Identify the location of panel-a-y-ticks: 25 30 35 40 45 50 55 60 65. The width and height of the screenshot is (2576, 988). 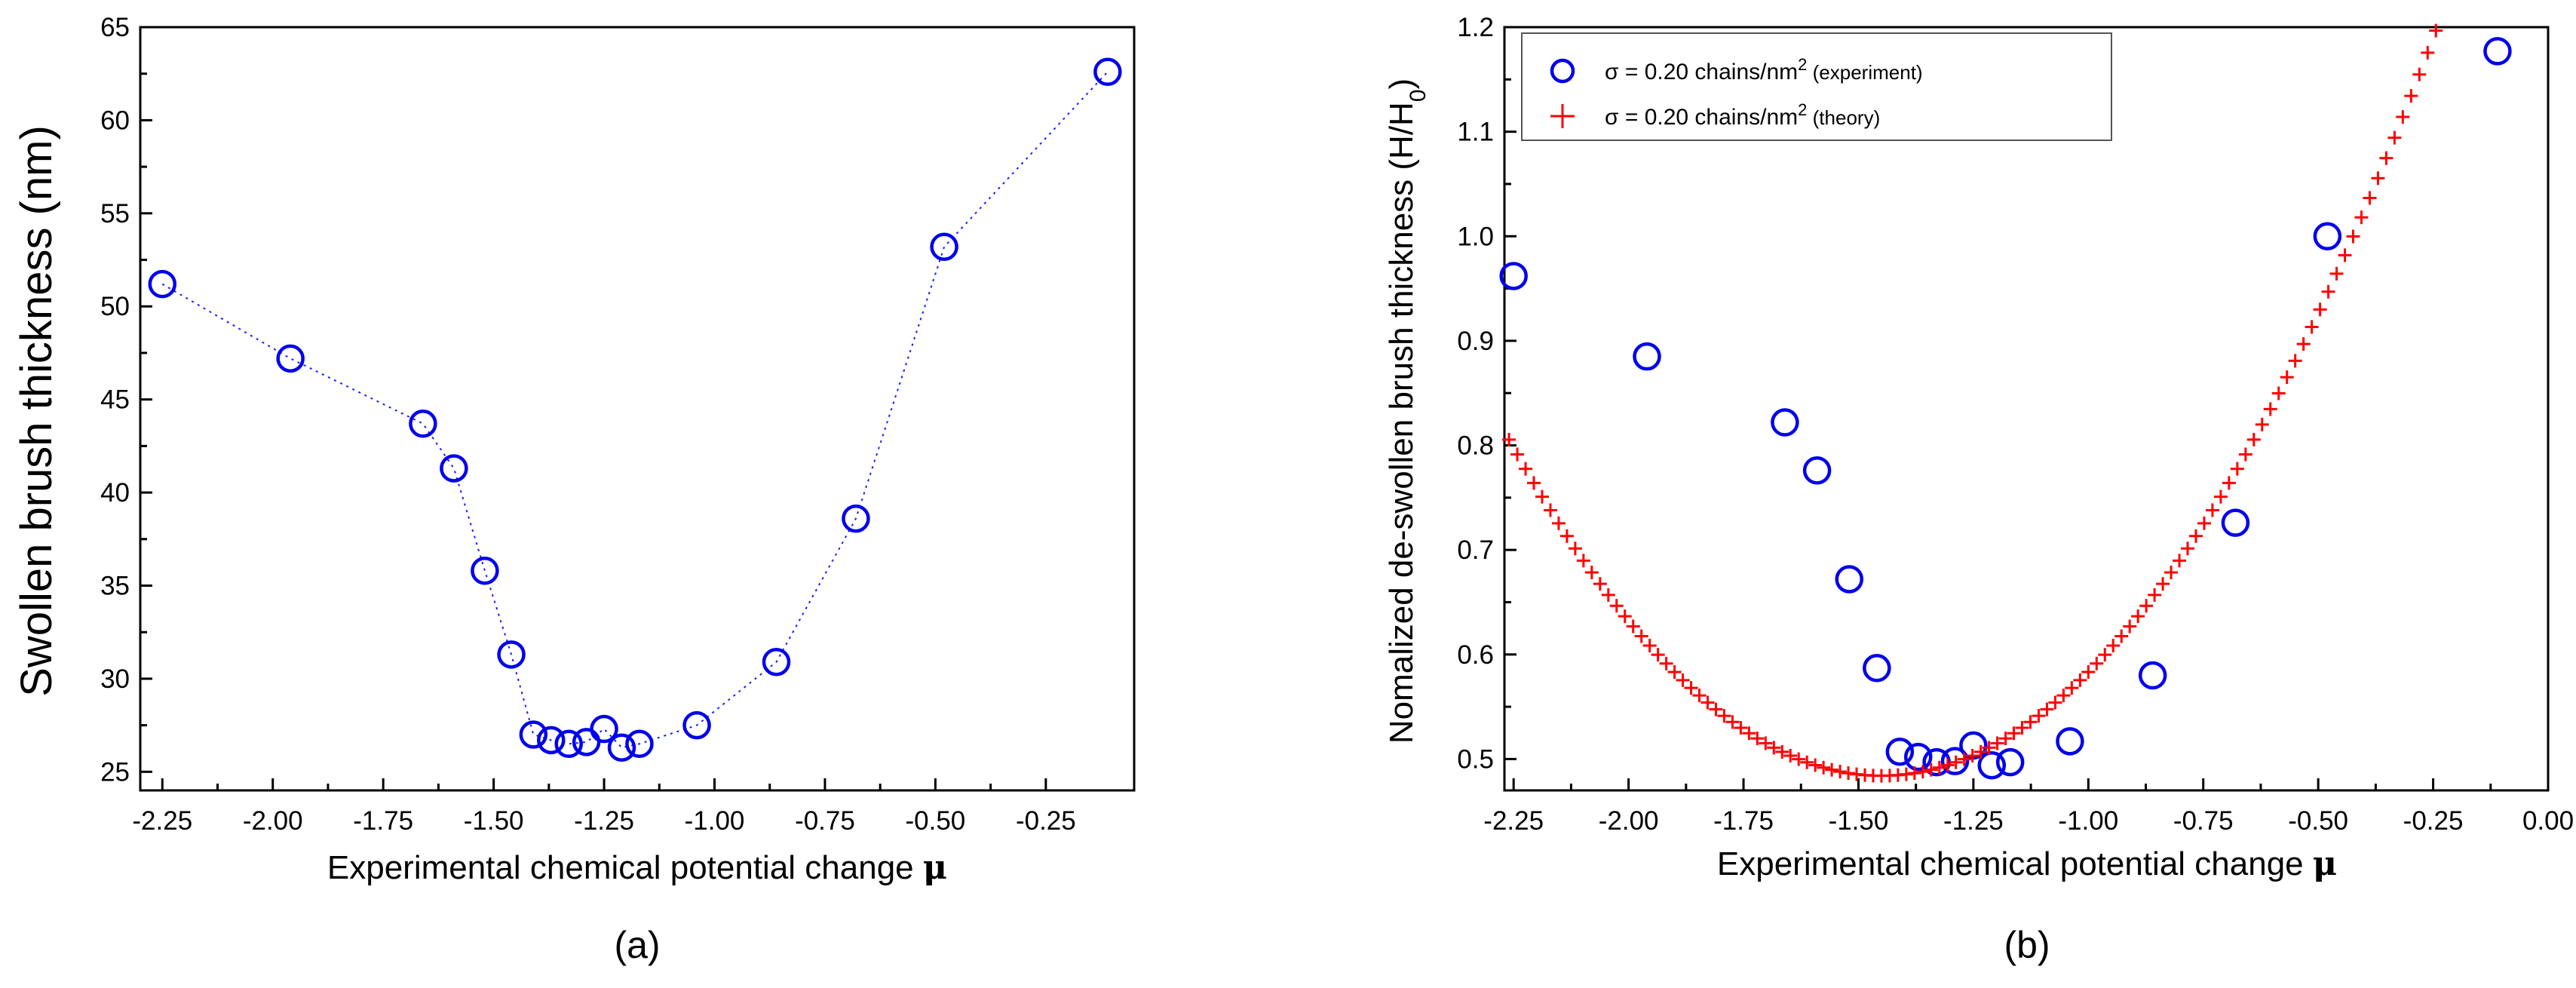
(126, 400).